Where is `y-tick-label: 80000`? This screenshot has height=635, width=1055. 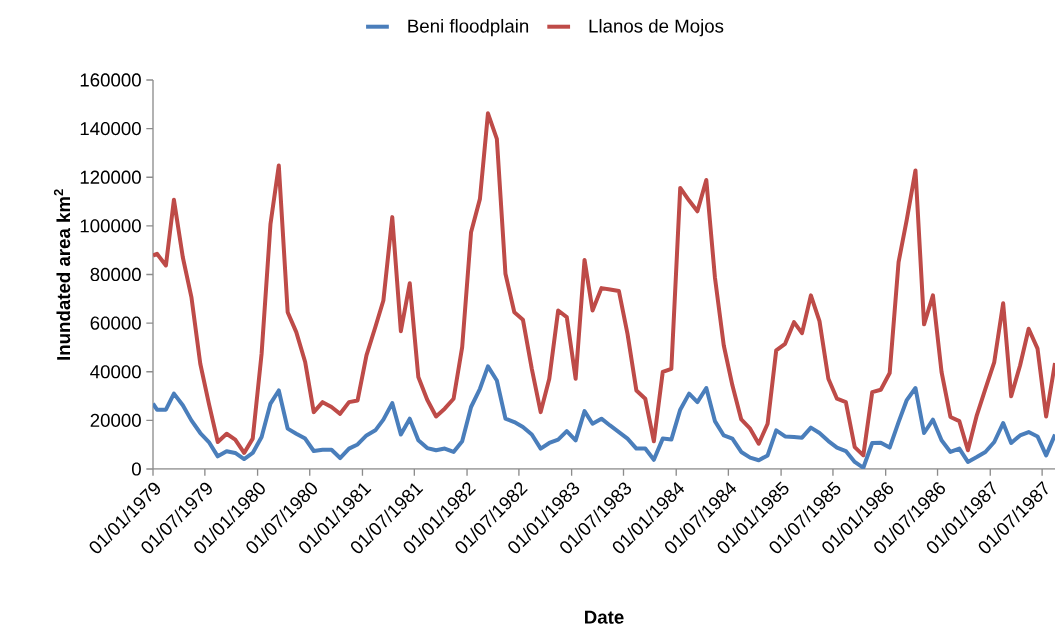
y-tick-label: 80000 is located at coordinates (115, 274).